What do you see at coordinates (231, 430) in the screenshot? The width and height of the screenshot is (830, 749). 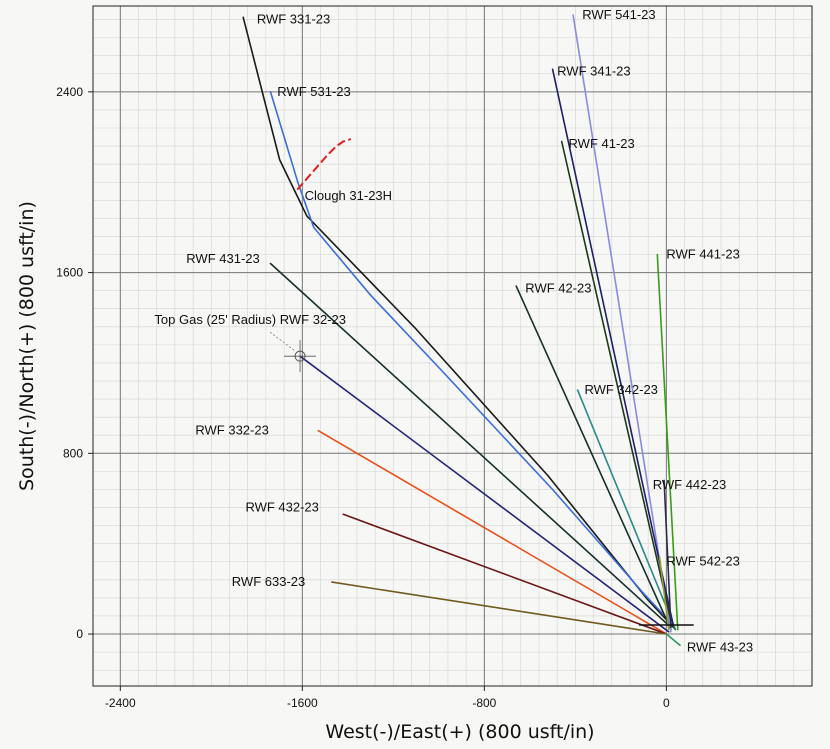 I see `well-label: RWF 332-23` at bounding box center [231, 430].